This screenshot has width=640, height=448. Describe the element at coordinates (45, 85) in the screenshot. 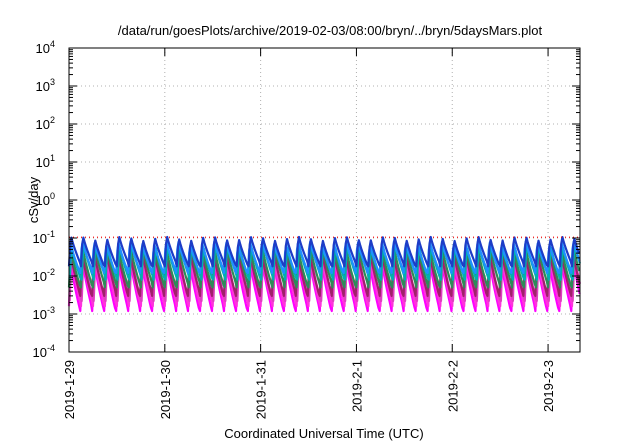

I see `y-tick-label: 10³` at that location.